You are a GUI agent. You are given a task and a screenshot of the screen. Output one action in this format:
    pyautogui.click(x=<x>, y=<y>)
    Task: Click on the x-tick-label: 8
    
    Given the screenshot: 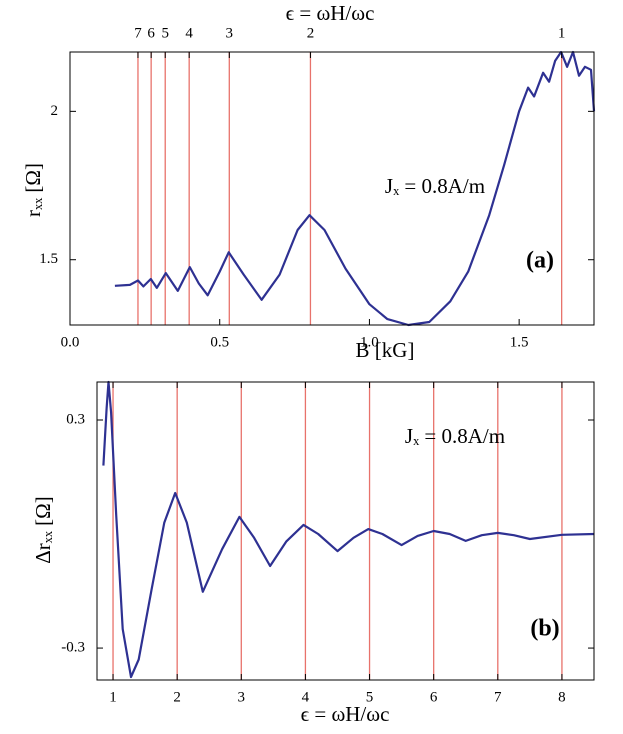 What is the action you would take?
    pyautogui.click(x=562, y=697)
    